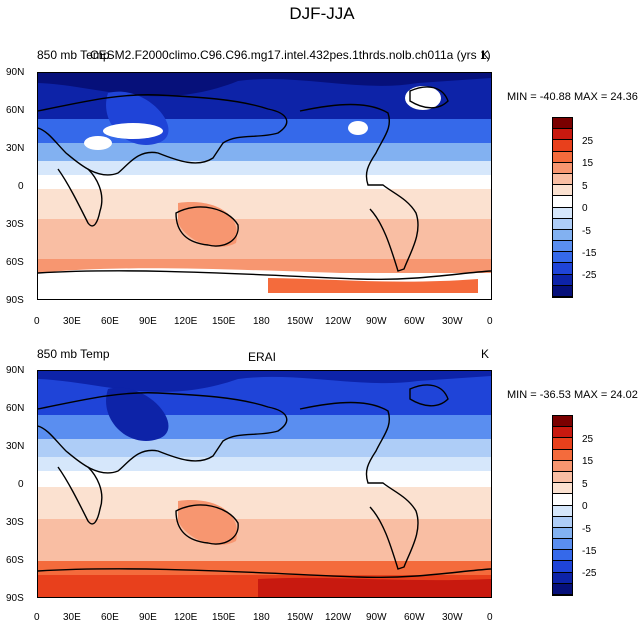 The height and width of the screenshot is (627, 644). Describe the element at coordinates (588, 141) in the screenshot. I see `panel-model-colorbar-label: 25` at that location.